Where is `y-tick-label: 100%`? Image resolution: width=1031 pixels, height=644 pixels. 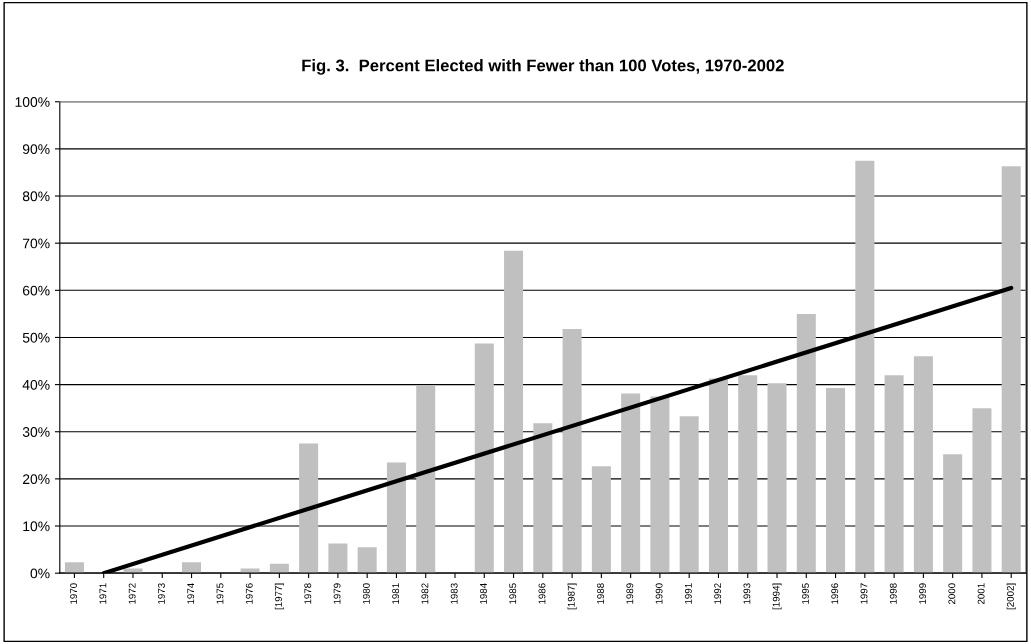
y-tick-label: 100% is located at coordinates (32, 102).